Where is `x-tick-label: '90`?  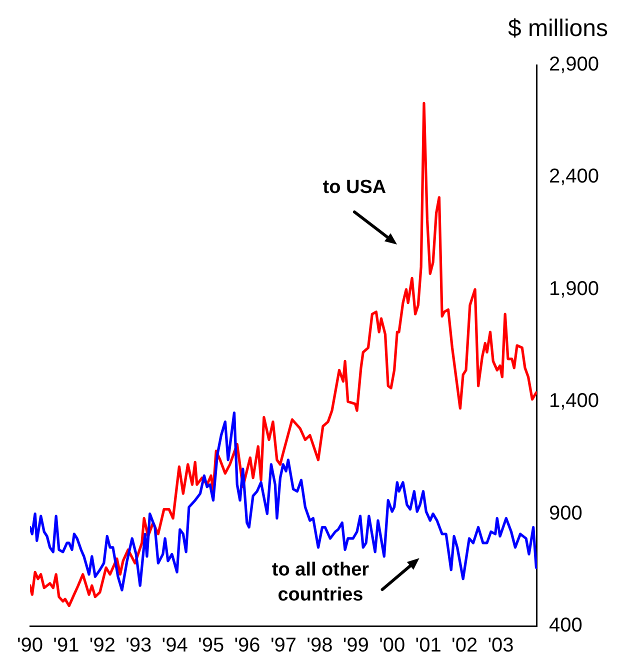 x-tick-label: '90 is located at coordinates (30, 645).